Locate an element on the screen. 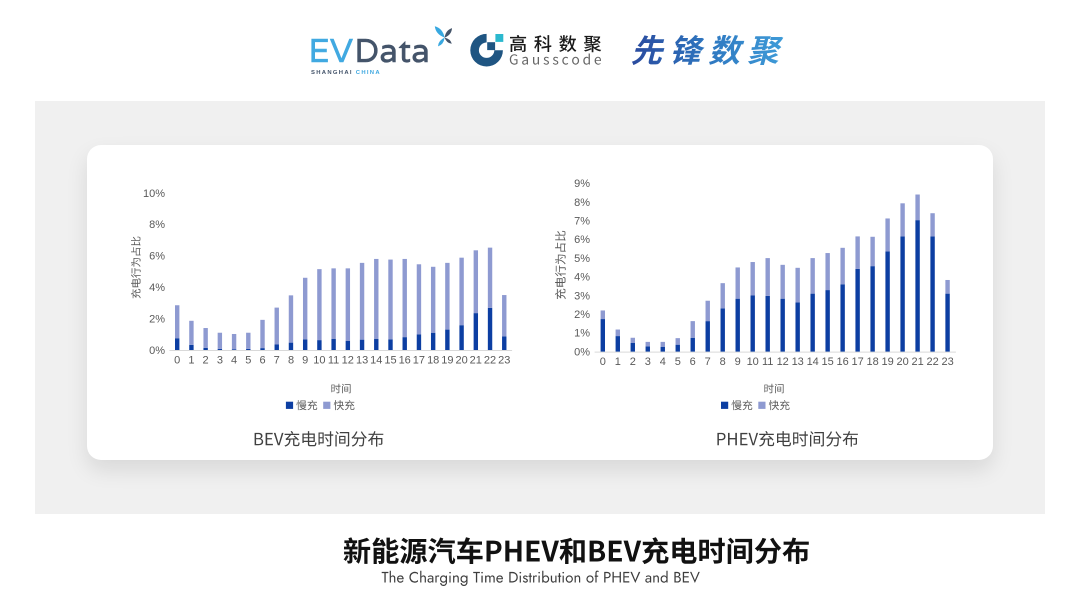  svg-text: 9% is located at coordinates (582, 184).